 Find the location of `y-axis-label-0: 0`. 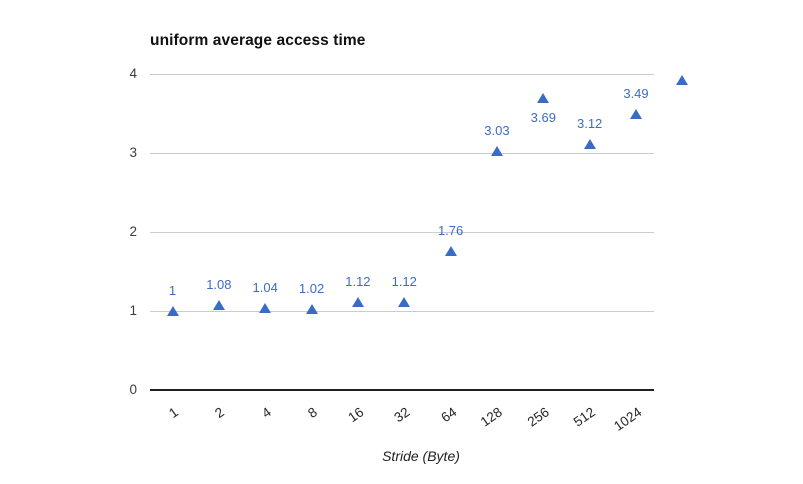

y-axis-label-0: 0 is located at coordinates (133, 389).